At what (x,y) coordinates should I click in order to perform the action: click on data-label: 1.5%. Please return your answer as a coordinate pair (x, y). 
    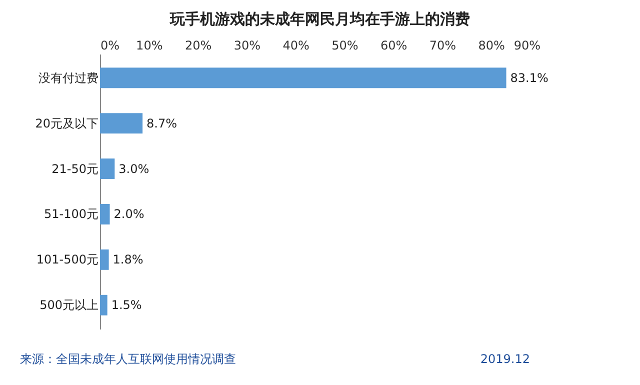
    Looking at the image, I should click on (126, 305).